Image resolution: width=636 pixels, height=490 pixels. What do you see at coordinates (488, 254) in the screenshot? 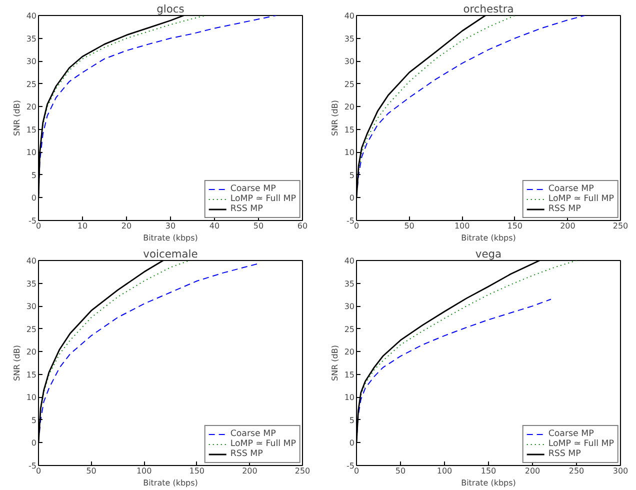
I see `chart-title: vega` at bounding box center [488, 254].